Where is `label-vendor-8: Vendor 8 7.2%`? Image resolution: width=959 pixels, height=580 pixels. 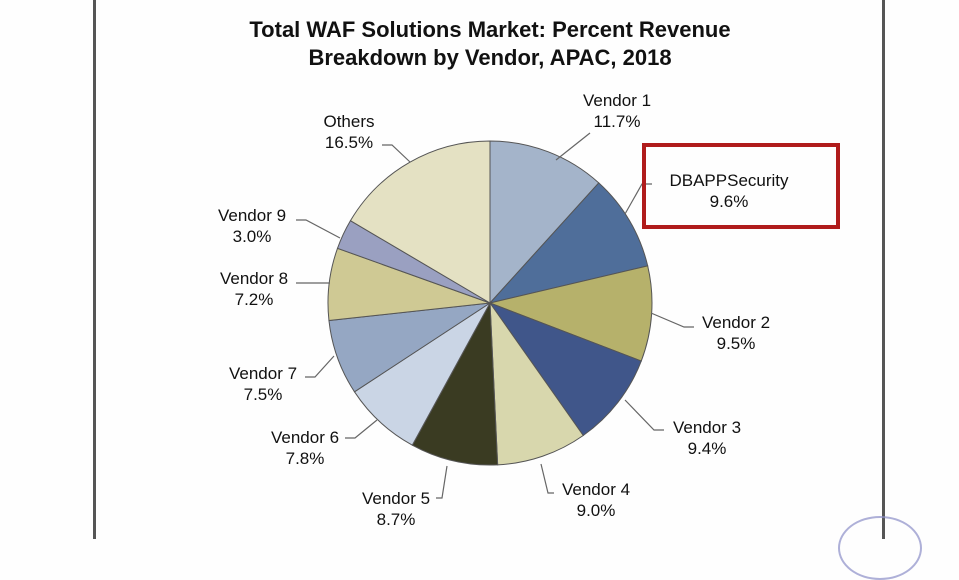 label-vendor-8: Vendor 8 7.2% is located at coordinates (254, 289).